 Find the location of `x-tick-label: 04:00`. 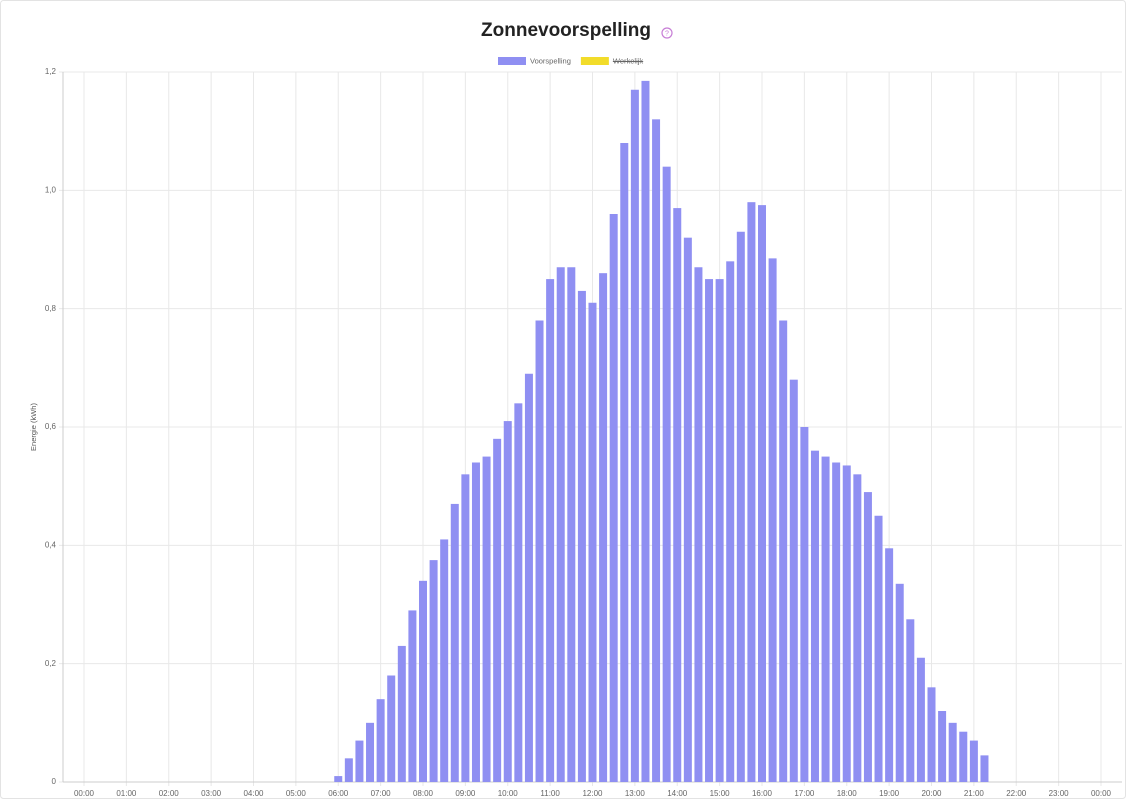

x-tick-label: 04:00 is located at coordinates (253, 793).